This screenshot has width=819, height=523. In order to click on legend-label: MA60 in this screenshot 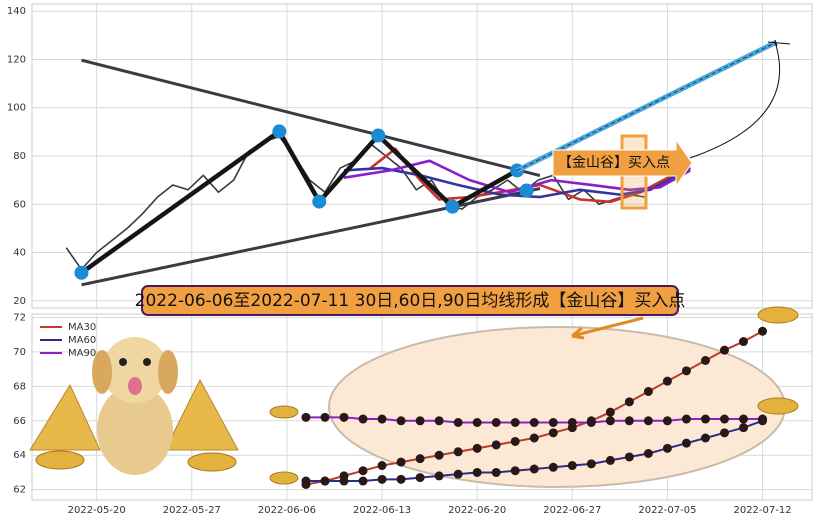, I will do `click(82, 340)`.